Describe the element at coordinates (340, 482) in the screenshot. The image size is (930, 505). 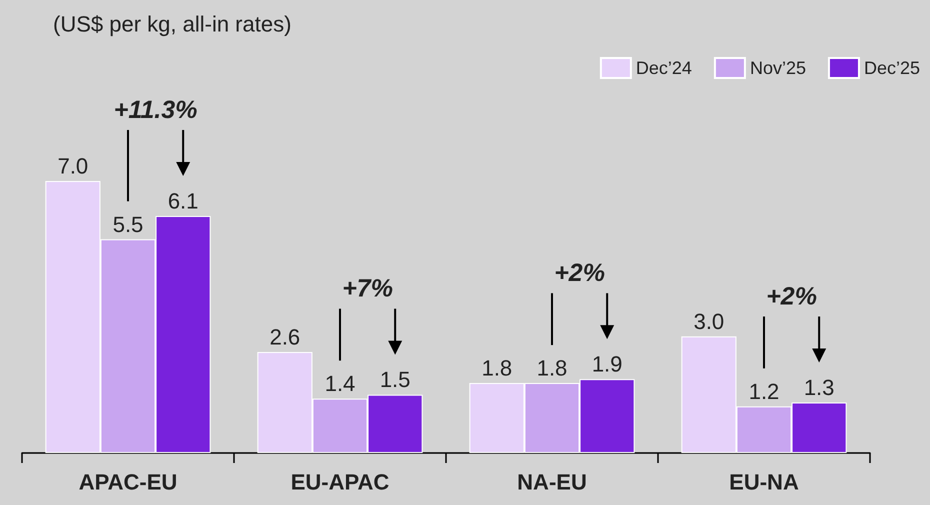
I see `x-tick-label: EU-APAC` at that location.